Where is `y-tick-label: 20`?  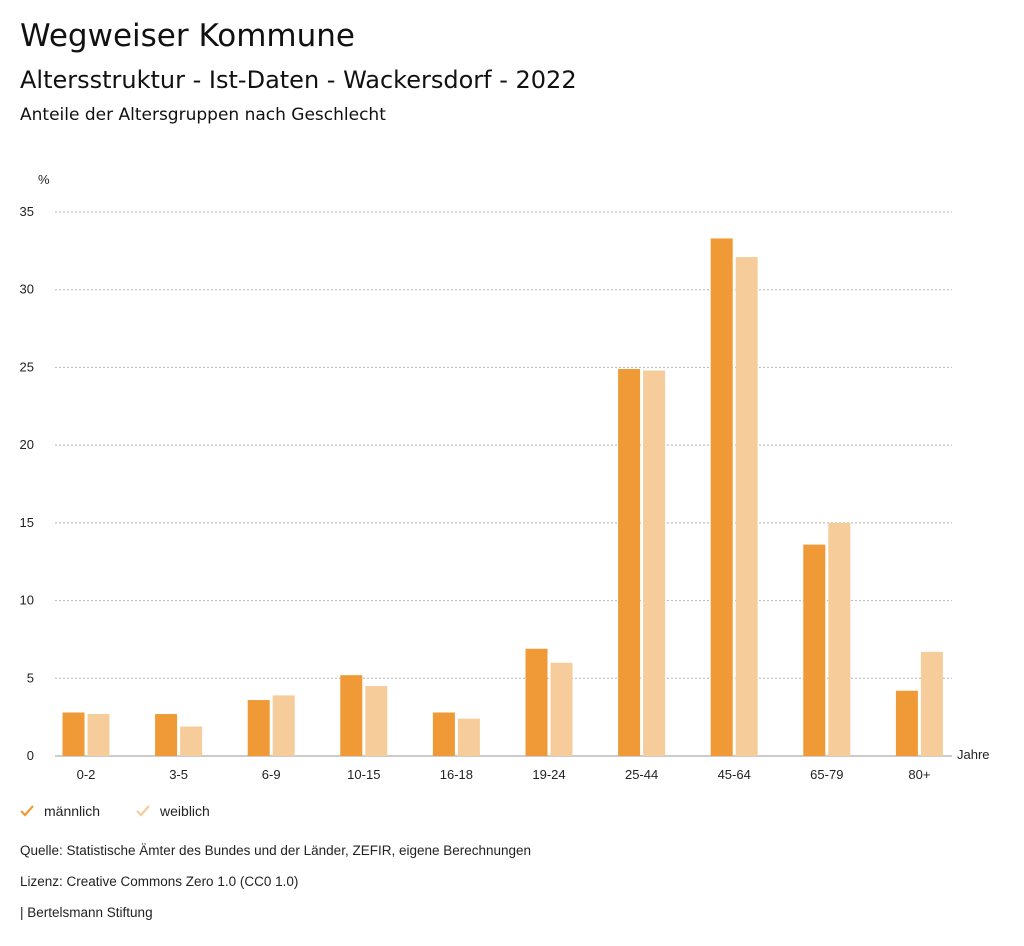 y-tick-label: 20 is located at coordinates (27, 444).